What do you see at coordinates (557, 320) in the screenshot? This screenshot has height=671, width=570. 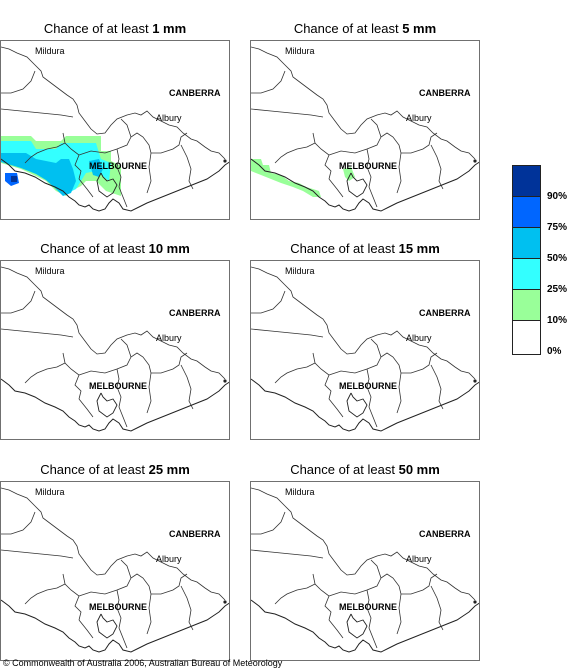 I see `legend-label-10: 10%` at bounding box center [557, 320].